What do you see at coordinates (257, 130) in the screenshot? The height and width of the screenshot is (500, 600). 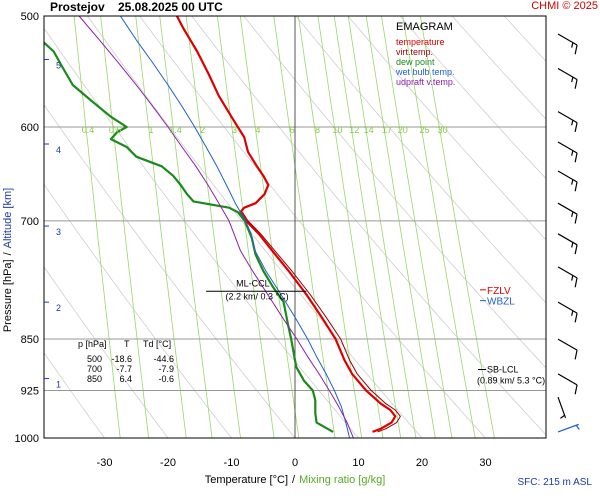 I see `mixing-ratio-label: 4` at bounding box center [257, 130].